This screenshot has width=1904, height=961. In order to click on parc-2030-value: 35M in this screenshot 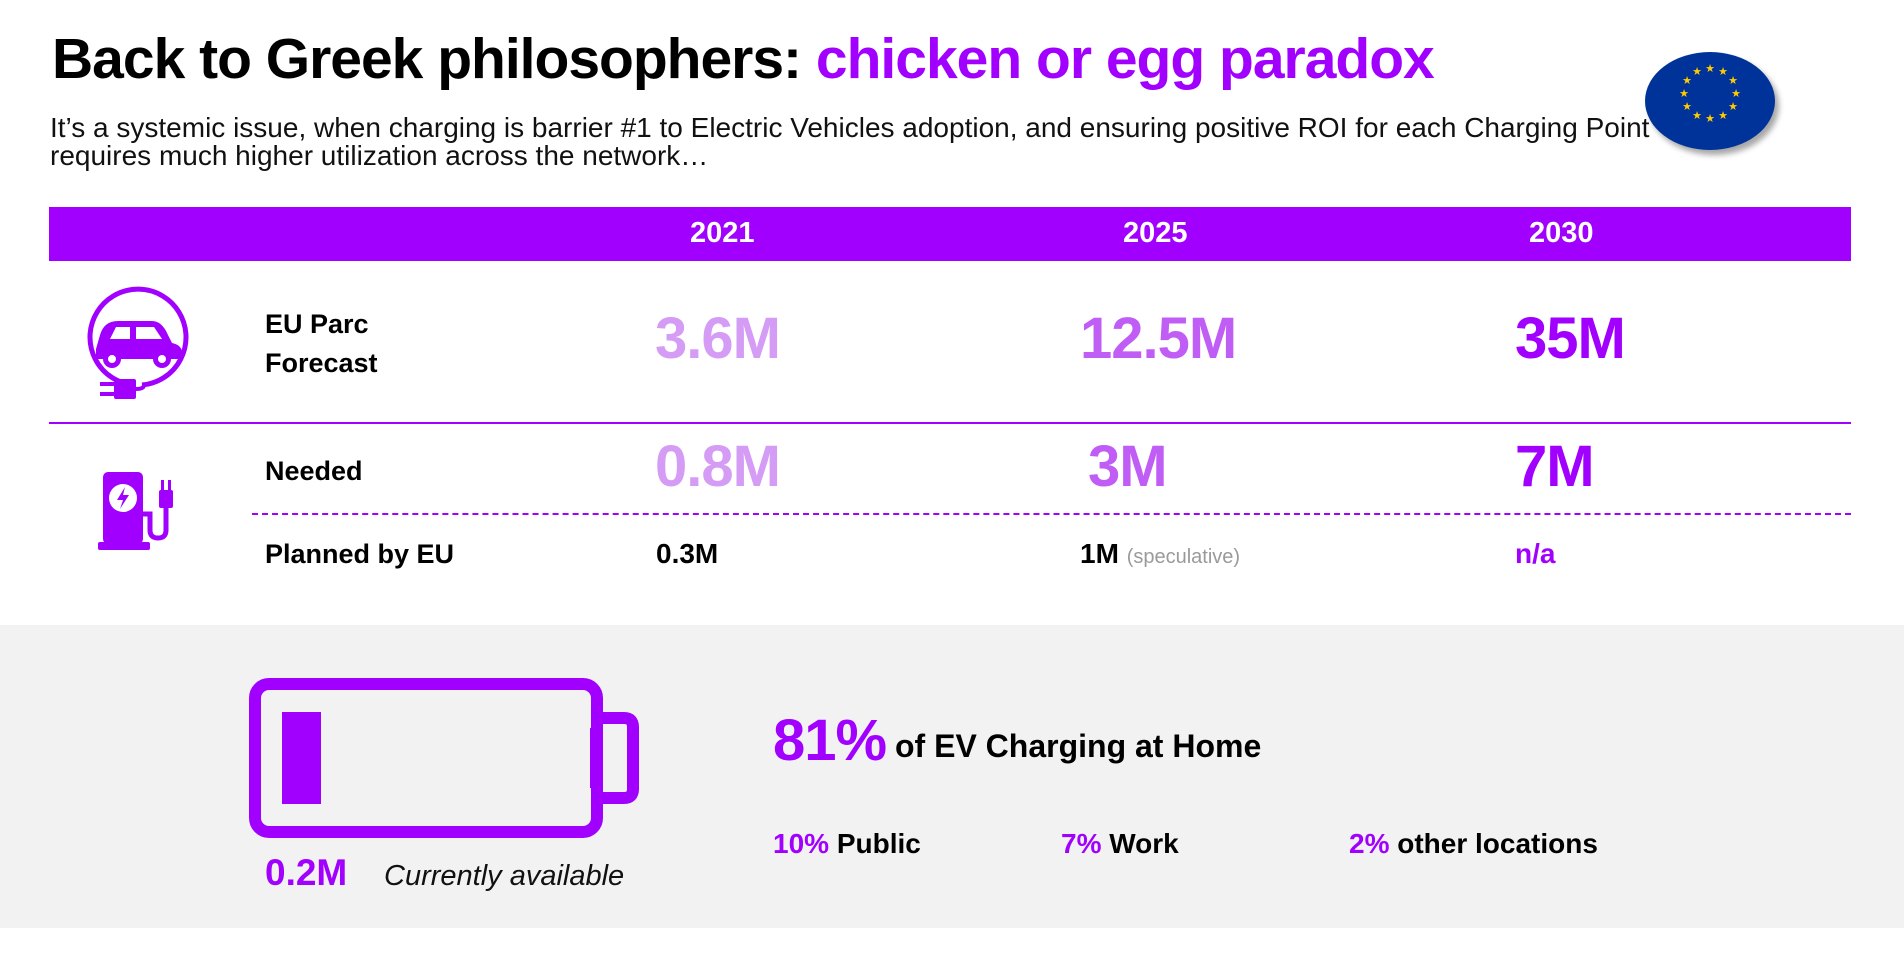, I will do `click(1570, 338)`.